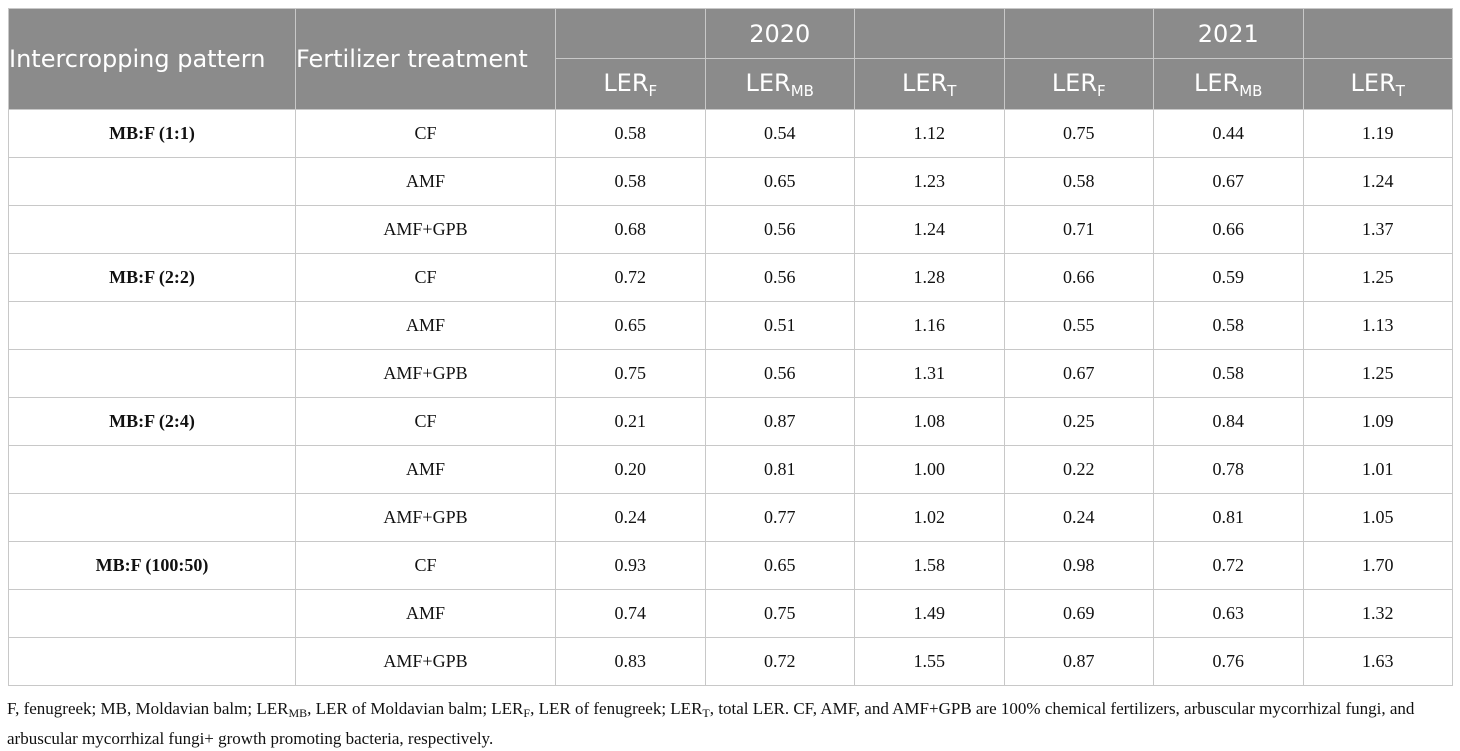  I want to click on table-row: AMF+GPB 0.68 0.56 1.24 0.71 0.66 1.37, so click(730, 229).